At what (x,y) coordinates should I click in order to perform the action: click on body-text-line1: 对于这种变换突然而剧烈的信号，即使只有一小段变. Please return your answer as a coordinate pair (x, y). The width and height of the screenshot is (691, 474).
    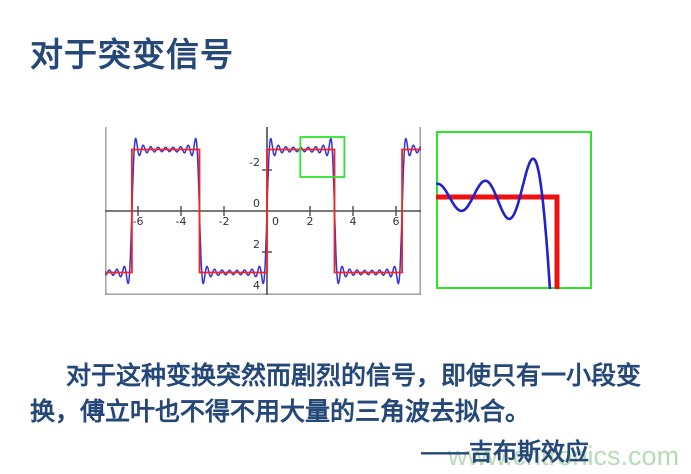
    Looking at the image, I should click on (354, 376).